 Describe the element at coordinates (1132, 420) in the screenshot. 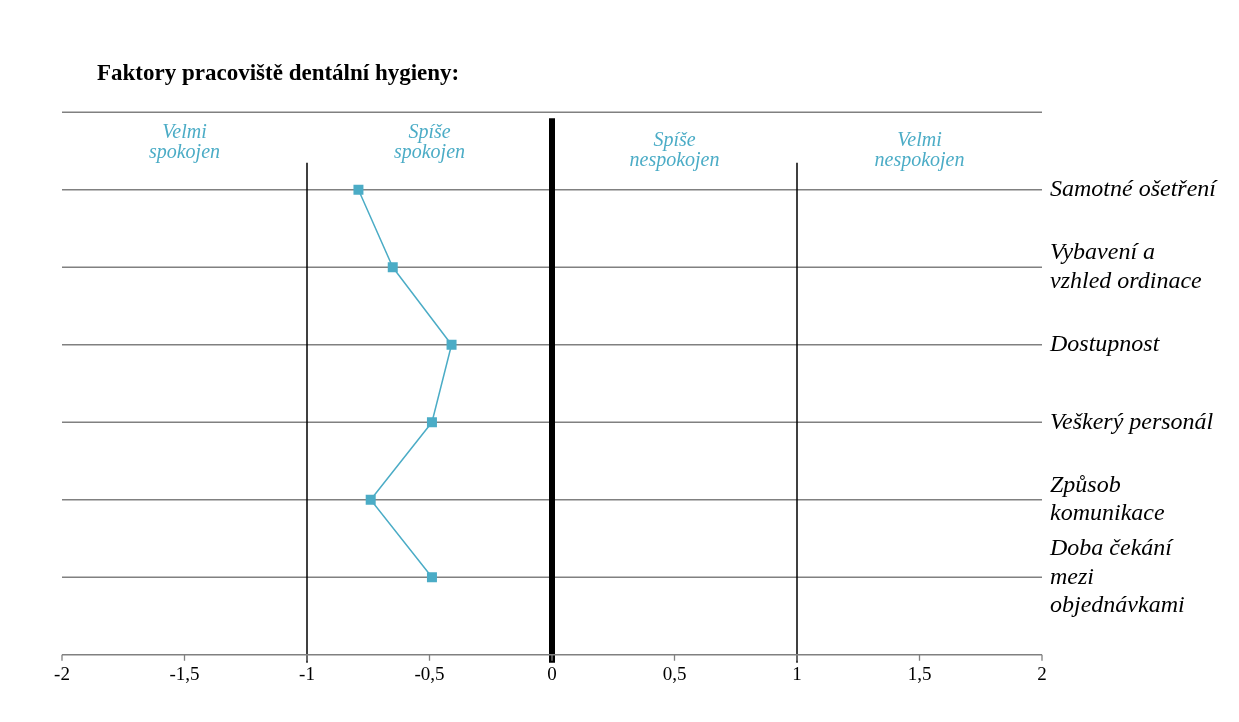

I see `y-tick-label: Veškerý personál` at that location.